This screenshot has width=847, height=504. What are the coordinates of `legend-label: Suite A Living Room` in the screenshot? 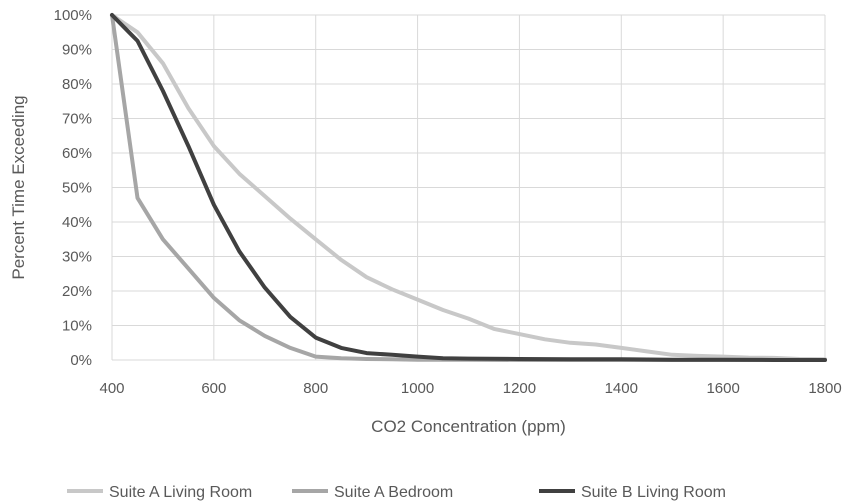 It's located at (180, 492).